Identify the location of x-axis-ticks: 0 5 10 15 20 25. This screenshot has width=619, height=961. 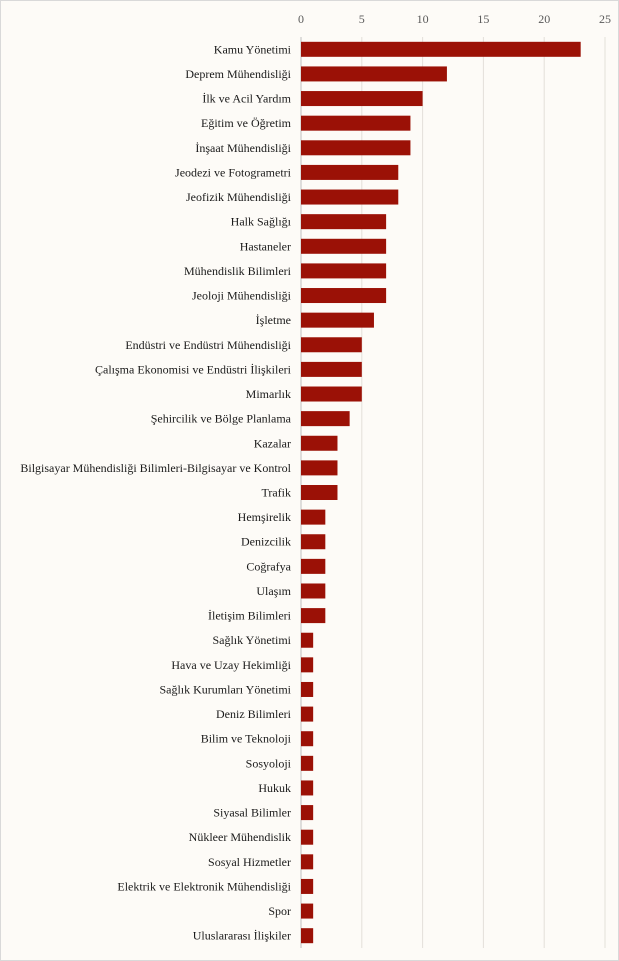
(454, 19).